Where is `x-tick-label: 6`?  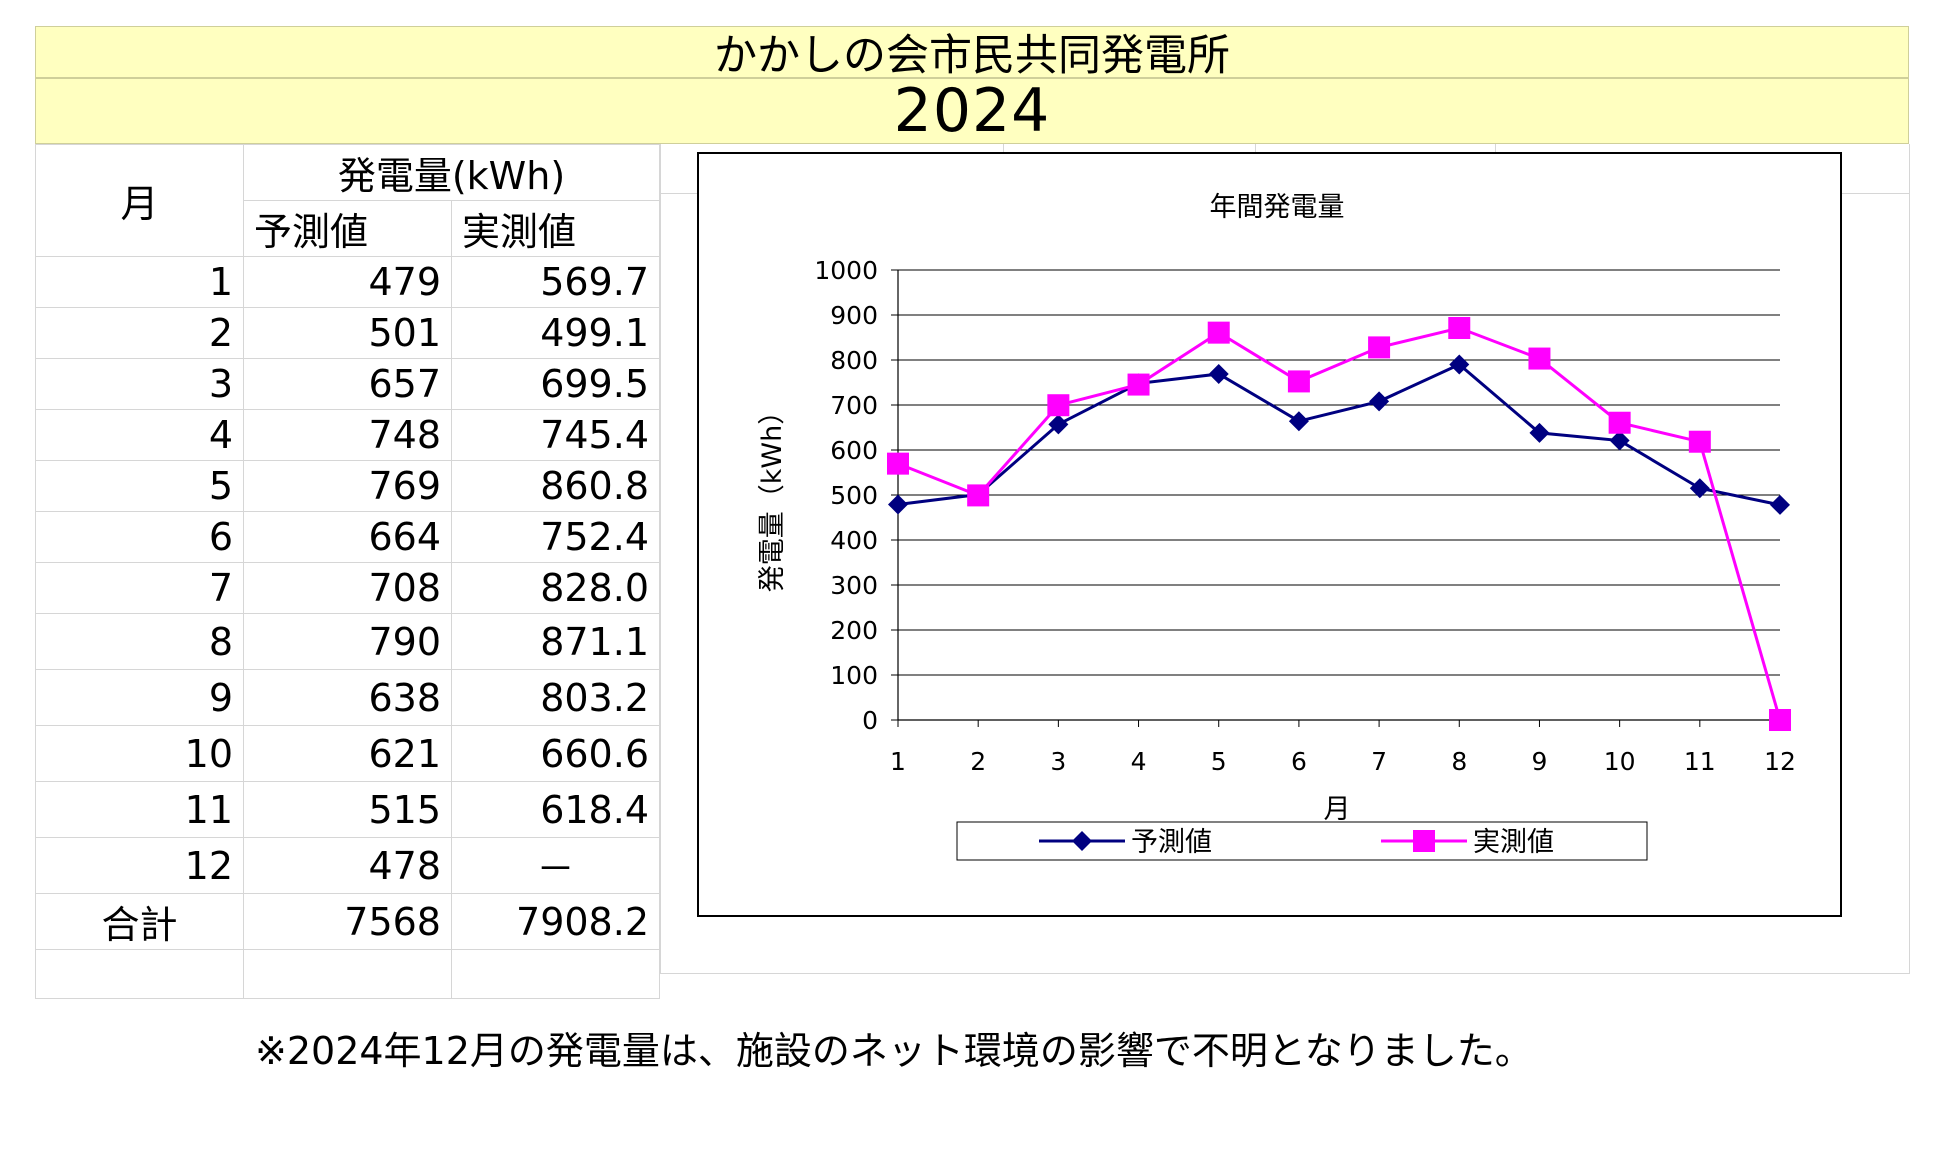
x-tick-label: 6 is located at coordinates (1299, 761).